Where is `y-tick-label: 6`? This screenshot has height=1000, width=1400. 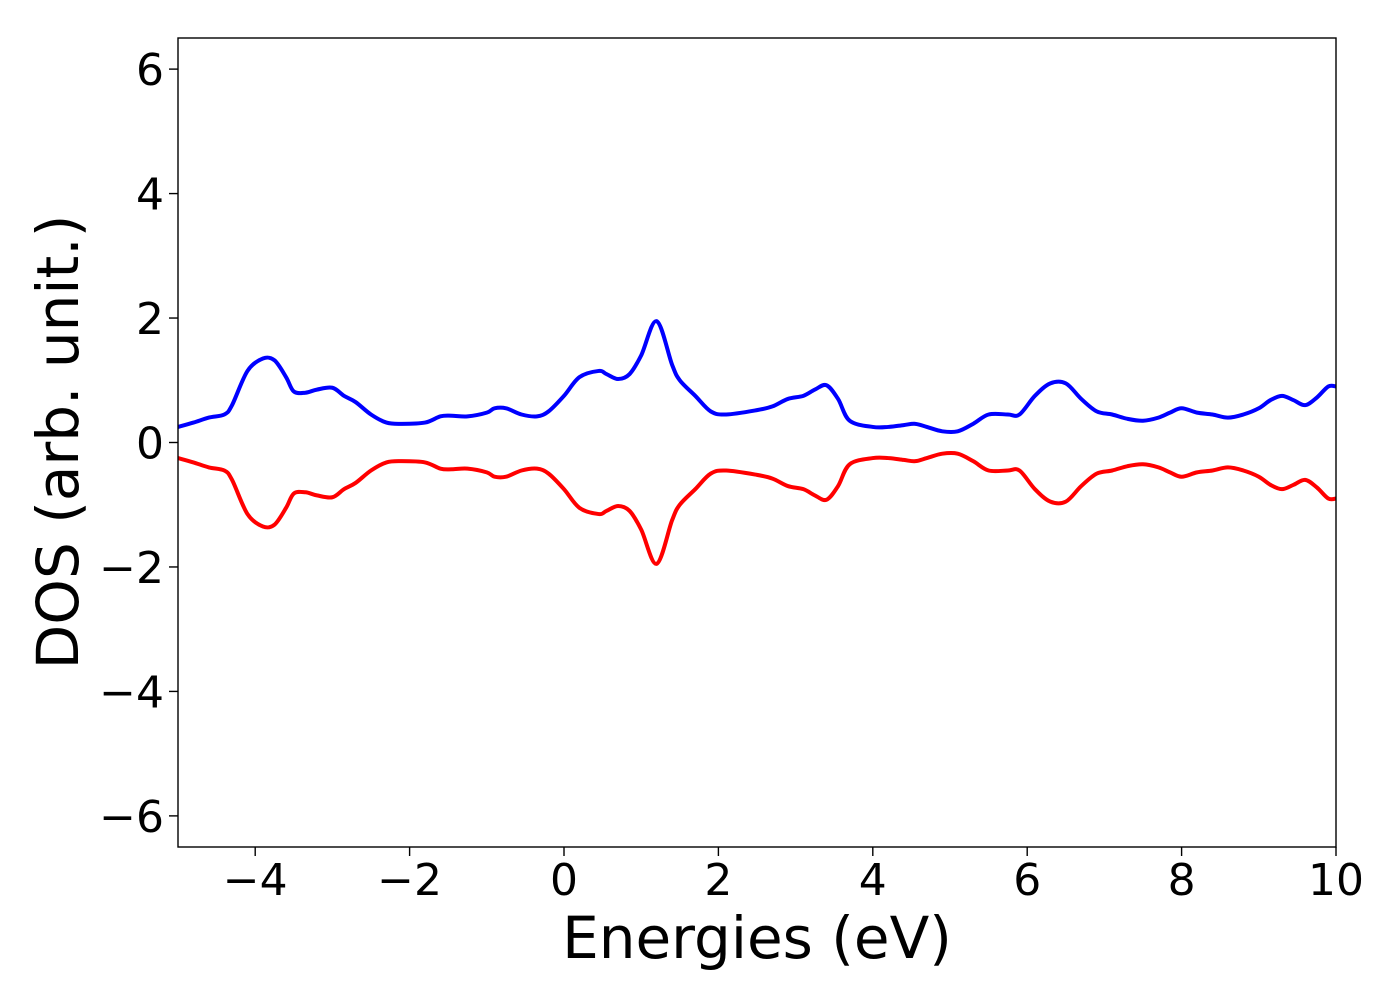 y-tick-label: 6 is located at coordinates (150, 70).